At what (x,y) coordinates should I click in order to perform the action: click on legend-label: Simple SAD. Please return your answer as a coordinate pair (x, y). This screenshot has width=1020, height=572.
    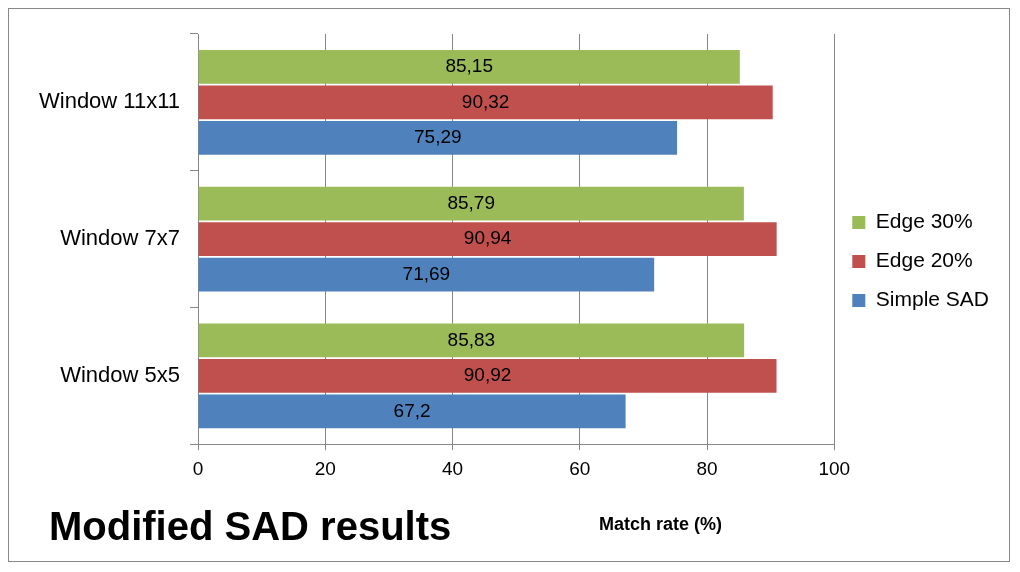
    Looking at the image, I should click on (932, 299).